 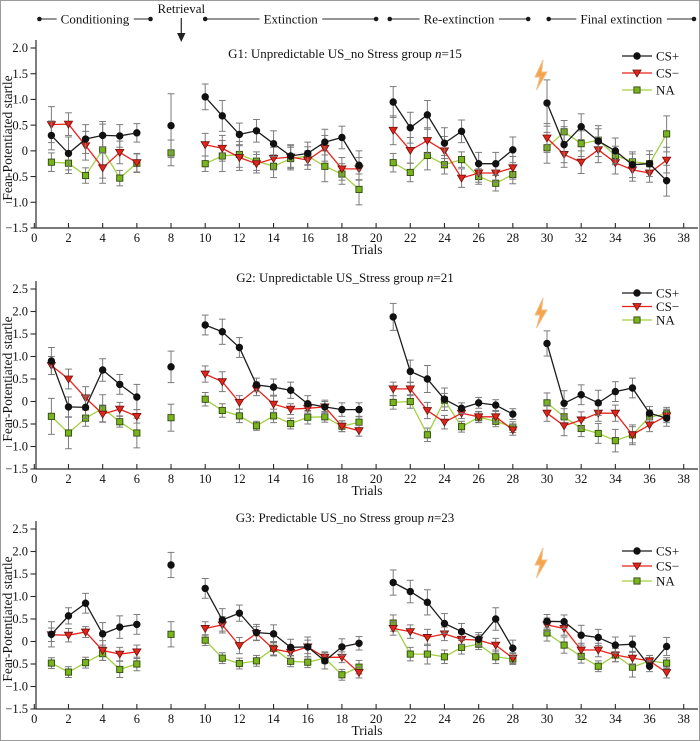 I want to click on panel-title: G3: Predictable US_no Stress group n=23, so click(x=345, y=517).